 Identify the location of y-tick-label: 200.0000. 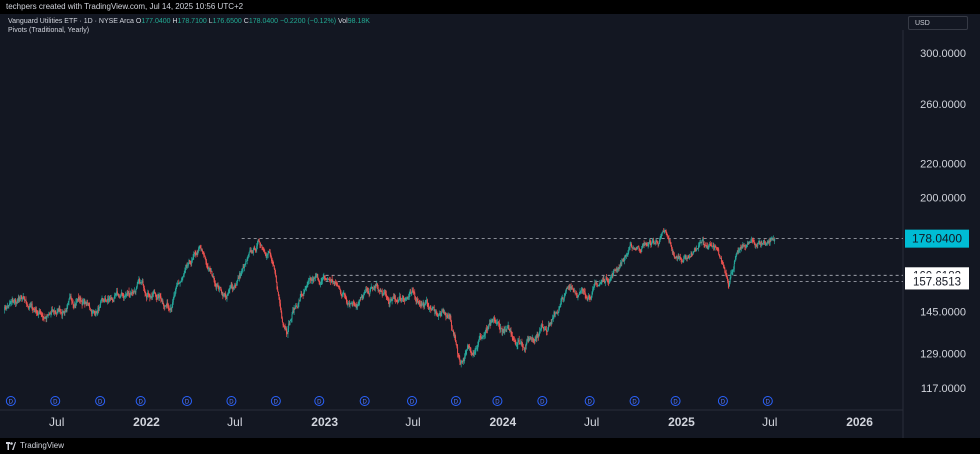
(943, 198).